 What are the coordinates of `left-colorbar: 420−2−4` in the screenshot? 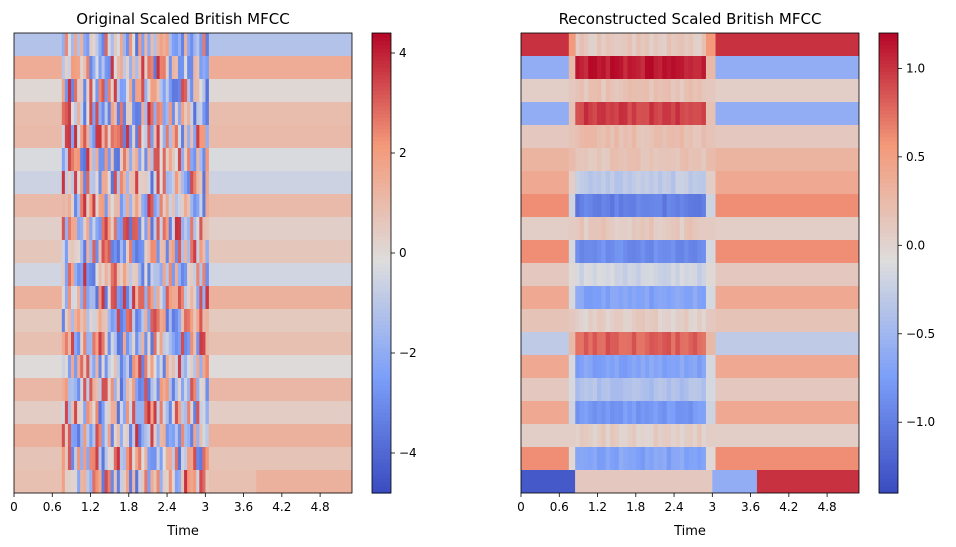 It's located at (394, 263).